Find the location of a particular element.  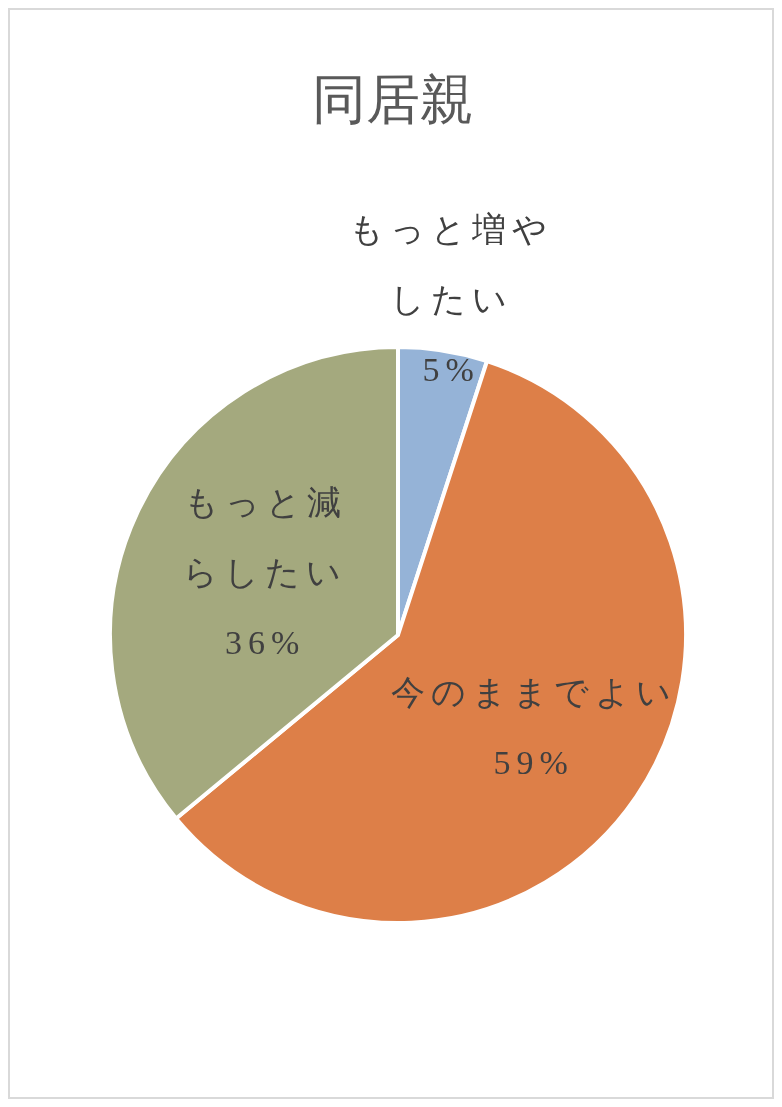

data-label: 5% is located at coordinates (451, 369).